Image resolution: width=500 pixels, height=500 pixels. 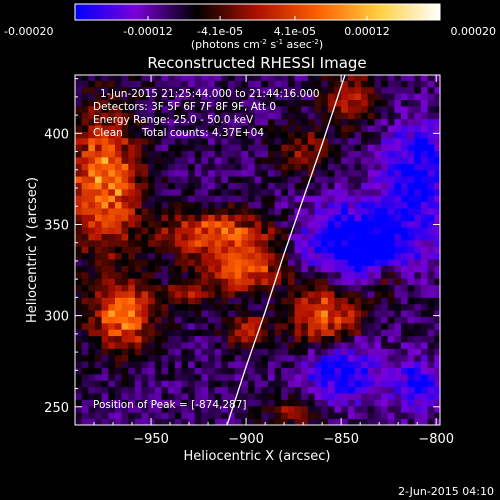 I want to click on x-tick-label: −900, so click(x=246, y=439).